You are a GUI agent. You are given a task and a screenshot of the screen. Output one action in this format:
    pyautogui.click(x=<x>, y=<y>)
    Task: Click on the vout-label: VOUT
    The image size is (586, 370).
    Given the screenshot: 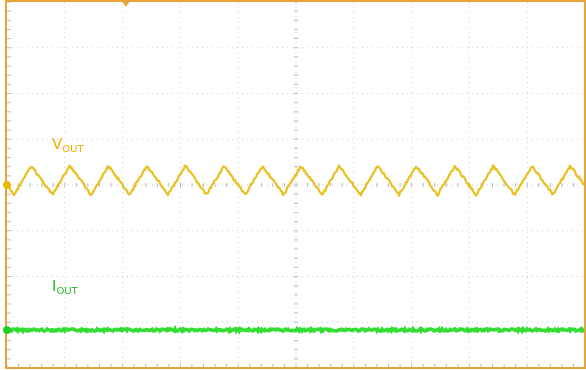 What is the action you would take?
    pyautogui.click(x=68, y=145)
    